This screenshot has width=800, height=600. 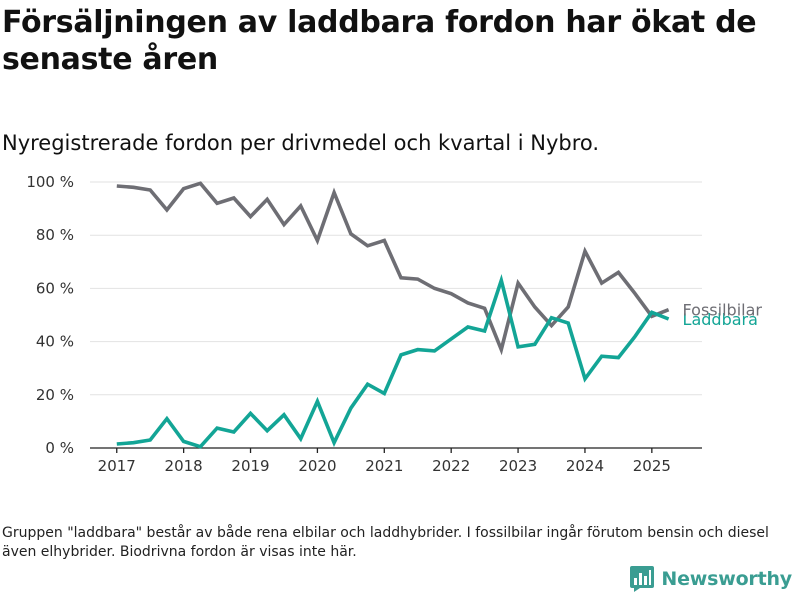 What do you see at coordinates (642, 579) in the screenshot?
I see `bar-chart-logo-icon` at bounding box center [642, 579].